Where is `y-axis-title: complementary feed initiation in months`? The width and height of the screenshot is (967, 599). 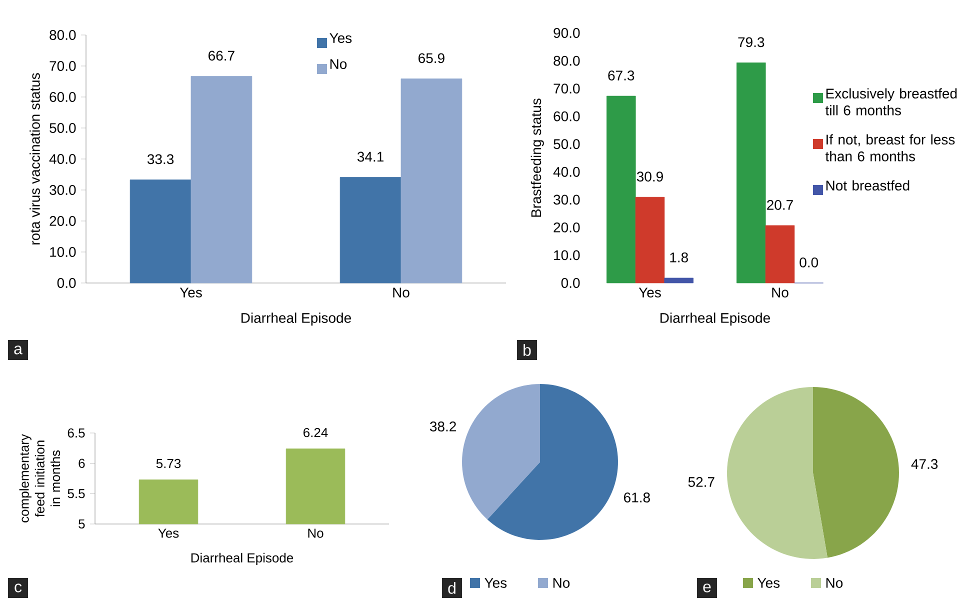 y-axis-title: complementary feed initiation in months is located at coordinates (39, 478).